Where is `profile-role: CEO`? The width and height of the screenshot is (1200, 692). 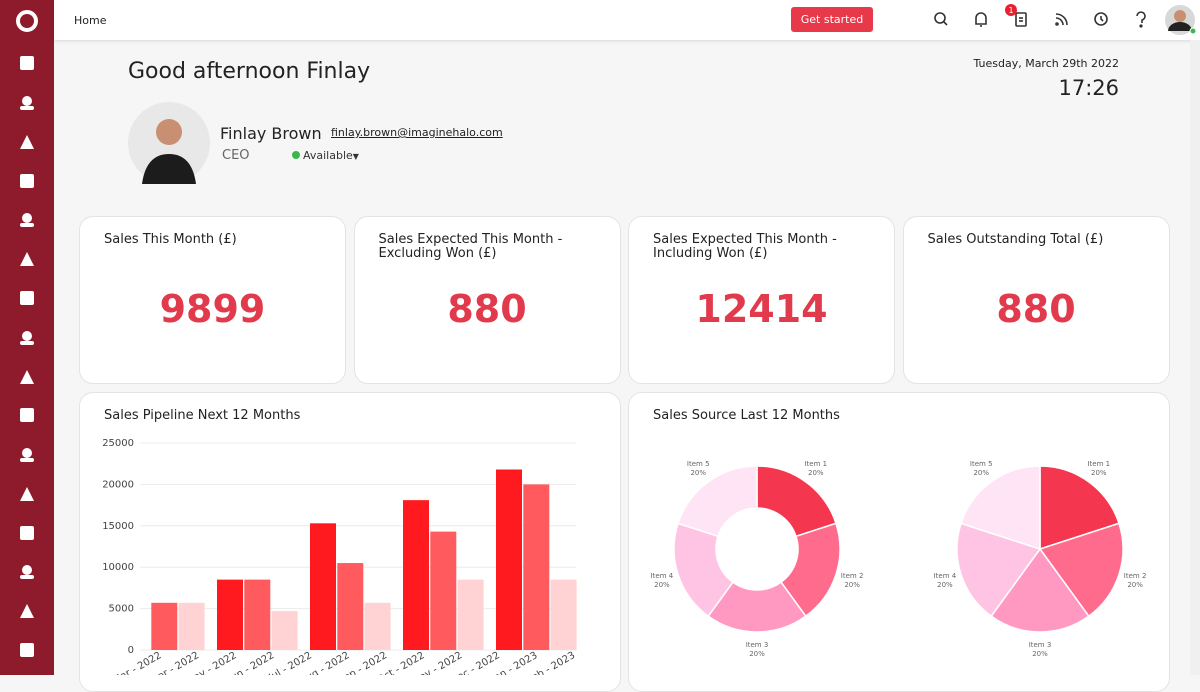 profile-role: CEO is located at coordinates (236, 155).